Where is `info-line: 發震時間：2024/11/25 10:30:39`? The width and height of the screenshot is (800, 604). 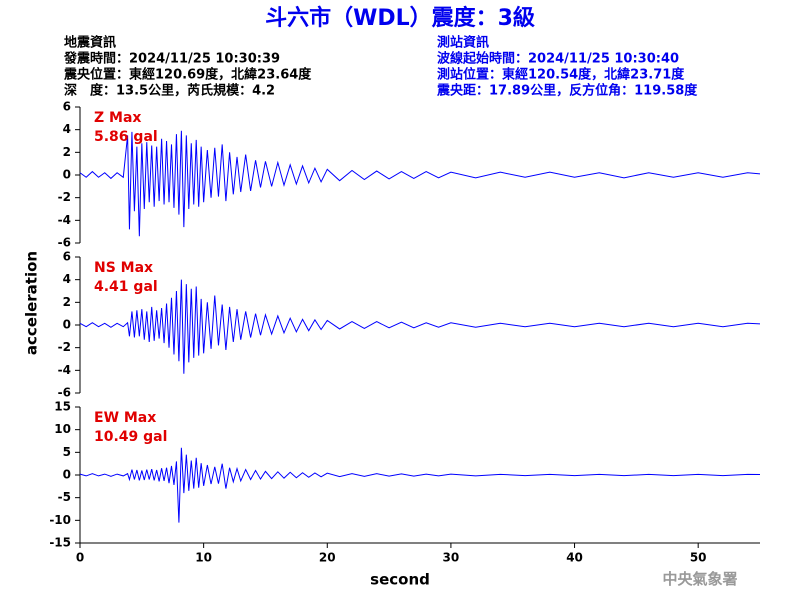 info-line: 發震時間：2024/11/25 10:30:39 is located at coordinates (171, 59).